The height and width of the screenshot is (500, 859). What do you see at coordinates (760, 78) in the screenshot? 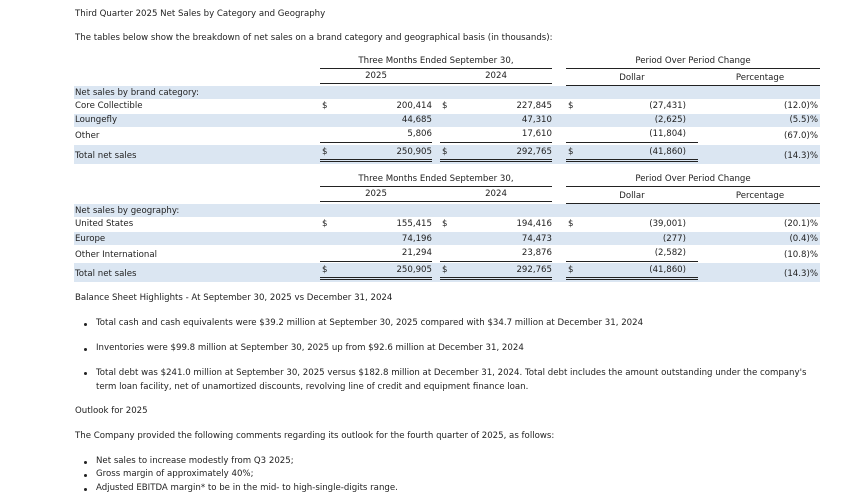
I see `table1-col-percentage: Percentage` at bounding box center [760, 78].